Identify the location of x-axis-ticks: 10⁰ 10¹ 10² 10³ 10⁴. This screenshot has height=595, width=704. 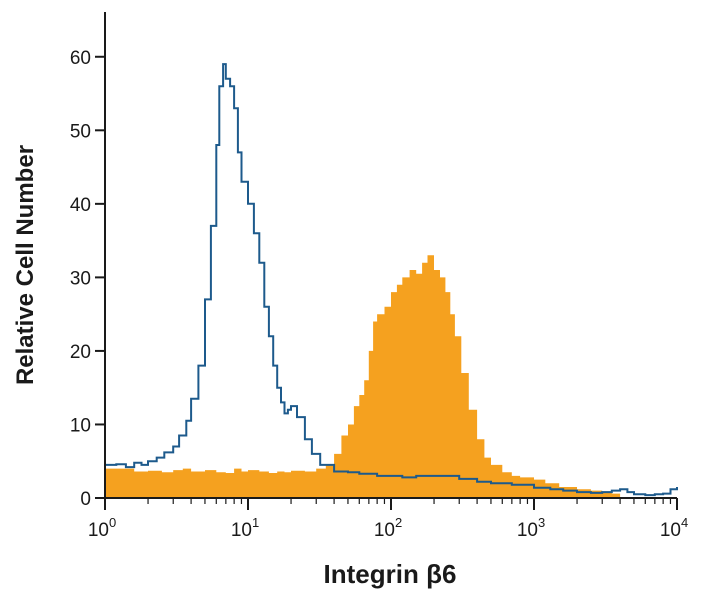
(388, 519).